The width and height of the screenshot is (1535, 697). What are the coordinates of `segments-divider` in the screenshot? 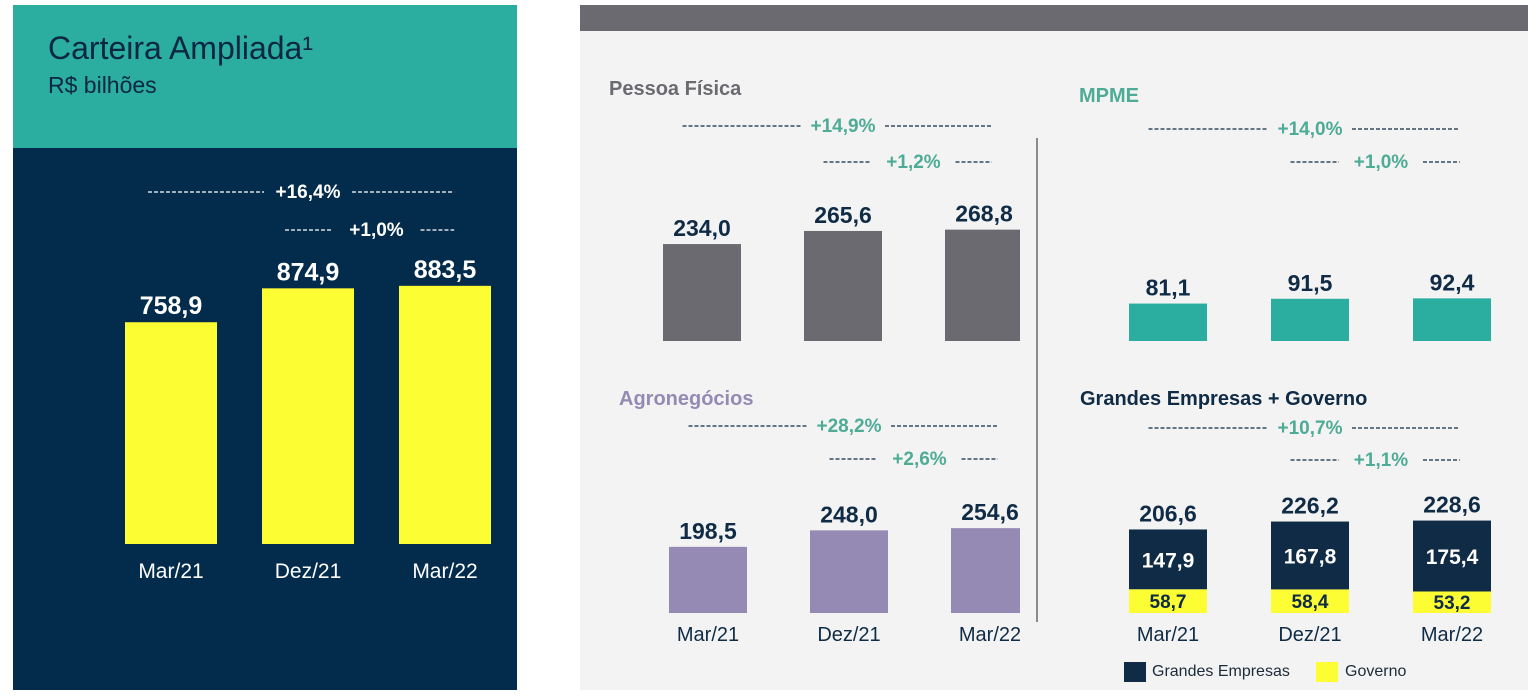 It's located at (1037, 380).